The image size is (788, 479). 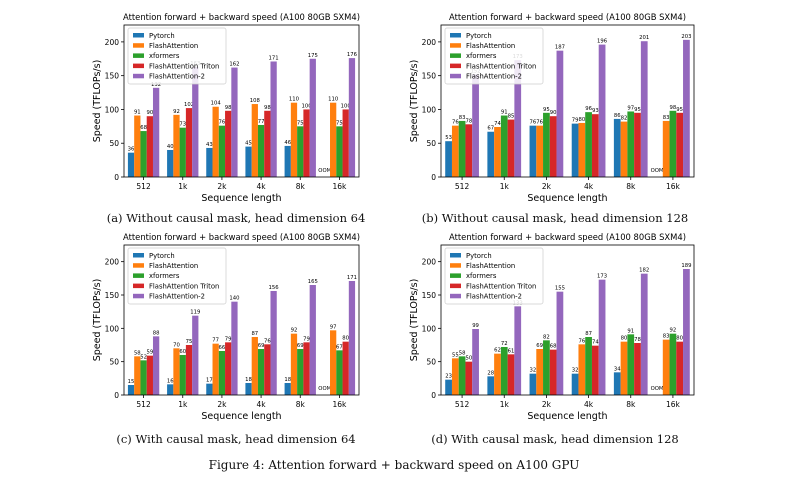 I want to click on bar-data-label: 59, so click(x=149, y=353).